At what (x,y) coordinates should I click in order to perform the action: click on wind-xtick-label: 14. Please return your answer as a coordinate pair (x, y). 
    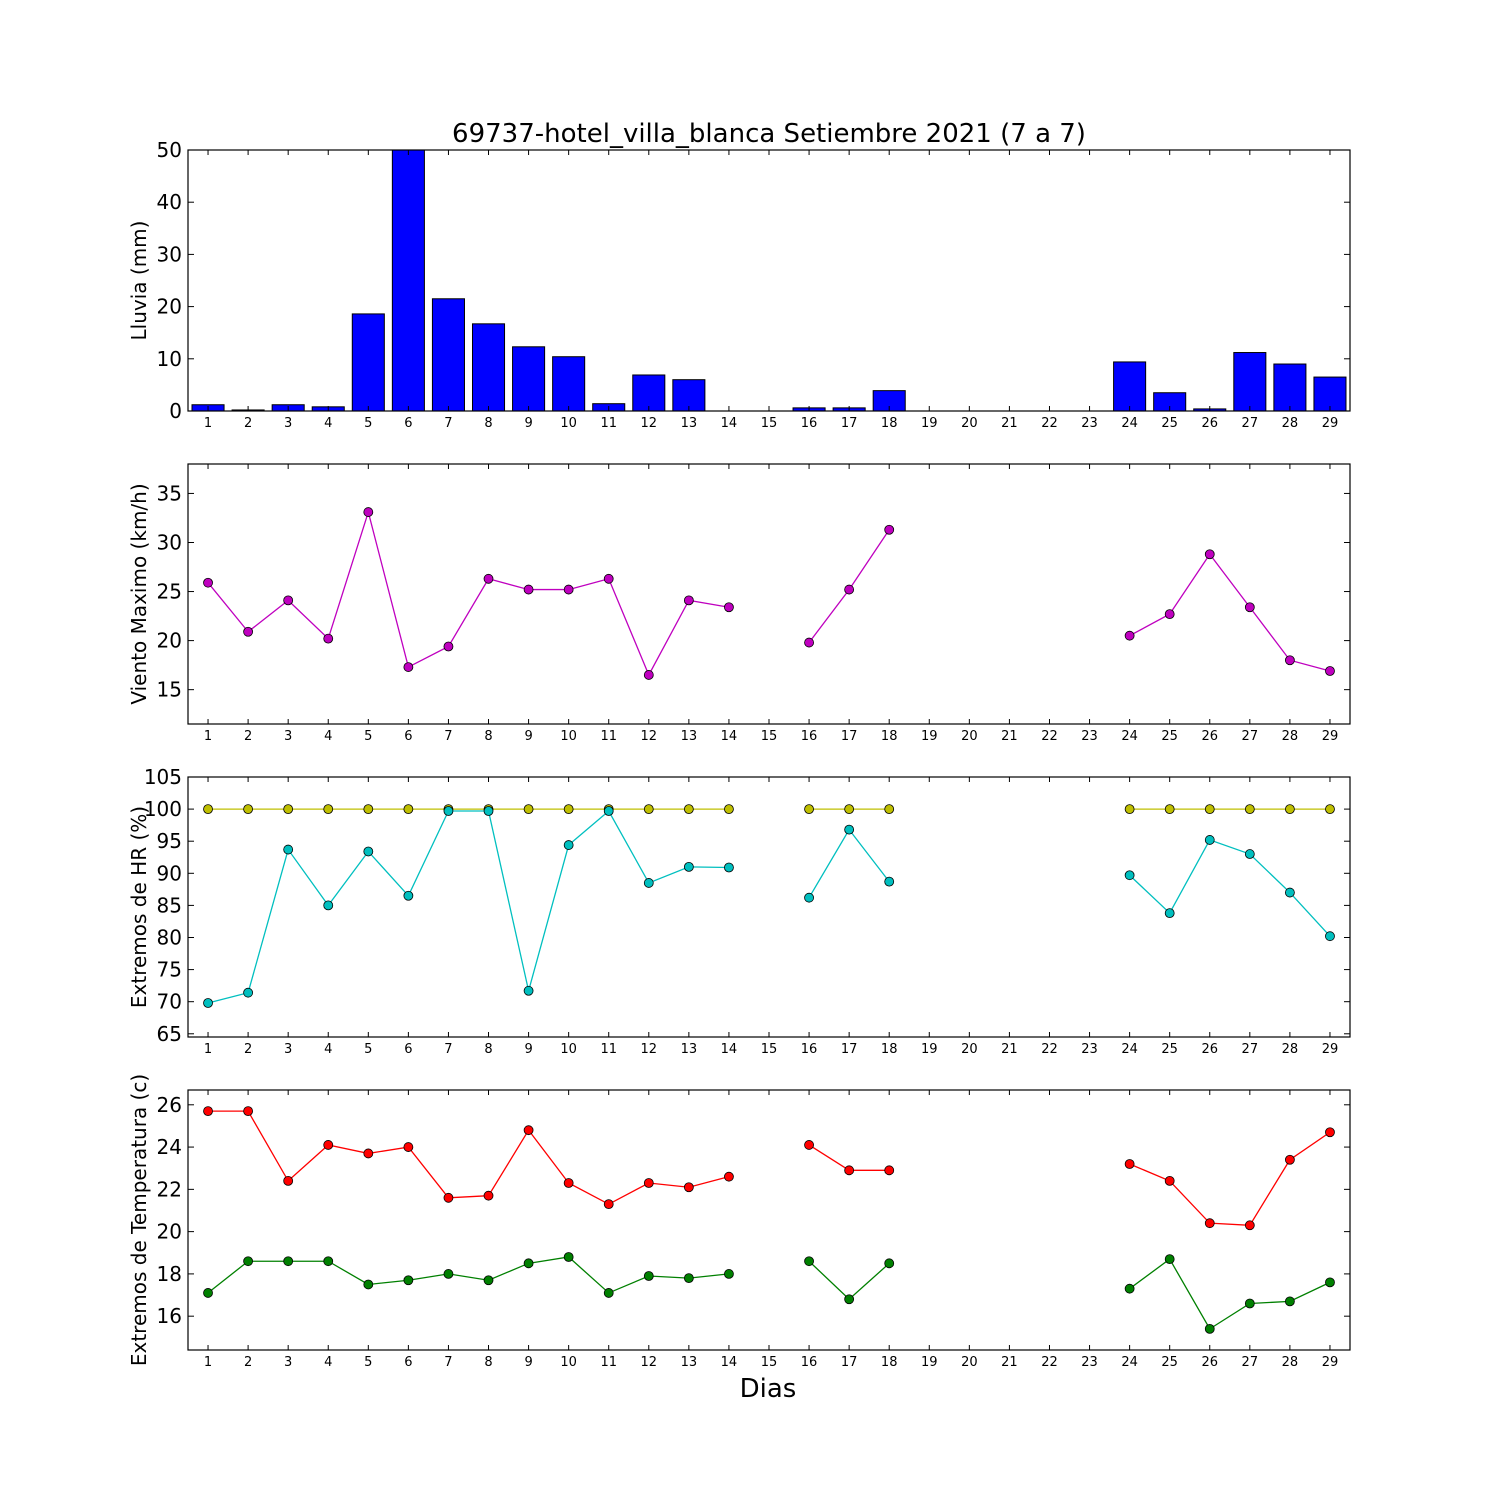
    Looking at the image, I should click on (729, 736).